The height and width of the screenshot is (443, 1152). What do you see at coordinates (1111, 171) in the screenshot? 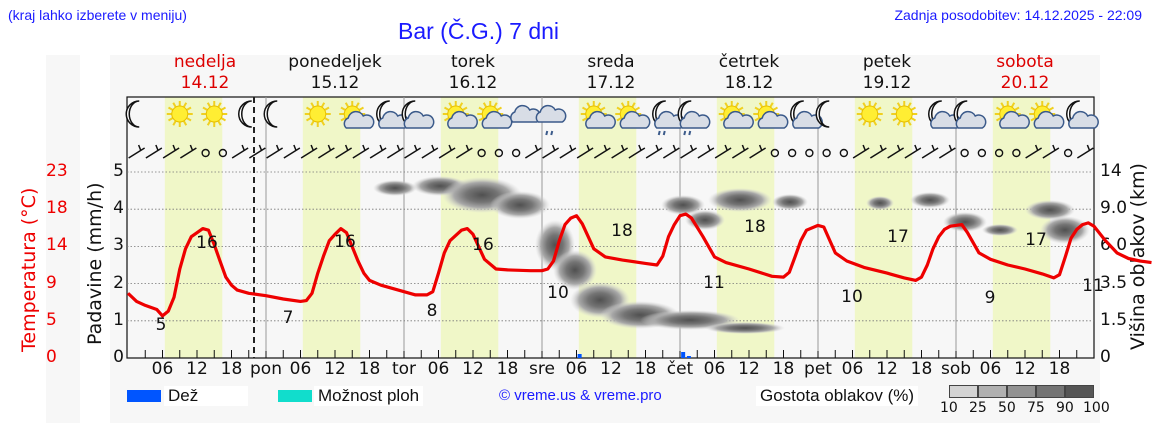
I see `cloud-height-tick: 14` at bounding box center [1111, 171].